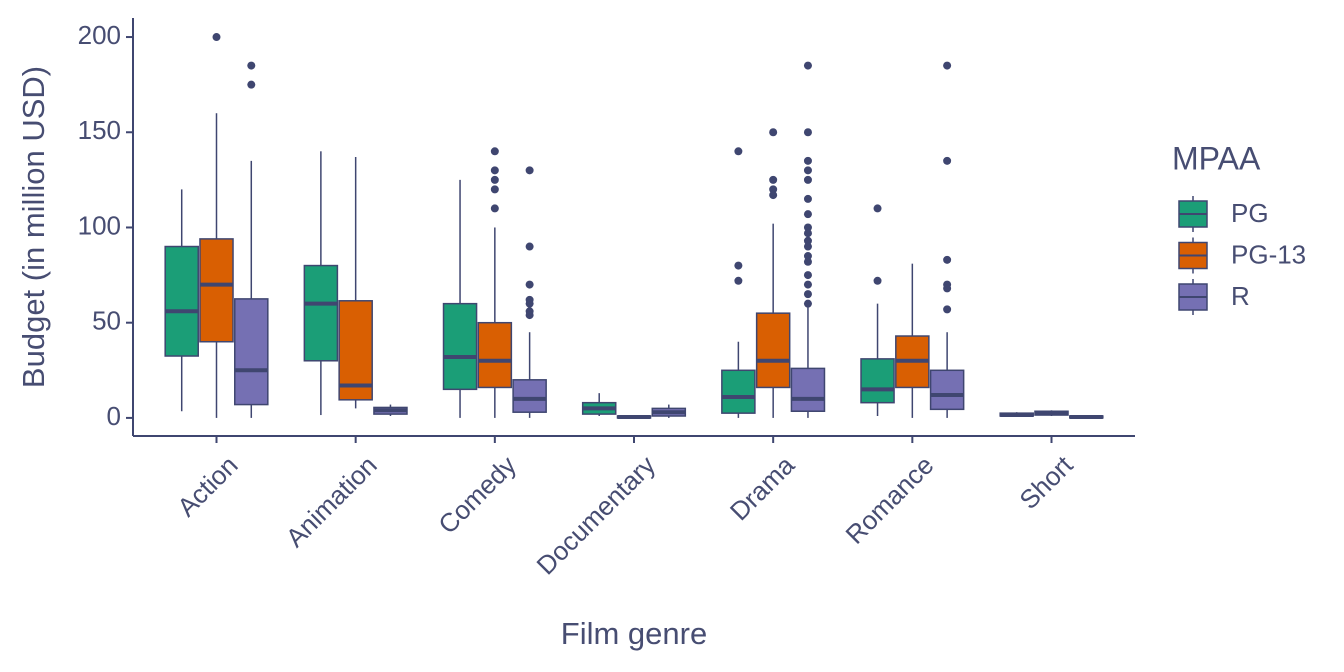  Describe the element at coordinates (1046, 482) in the screenshot. I see `x-tick-label: Short` at that location.